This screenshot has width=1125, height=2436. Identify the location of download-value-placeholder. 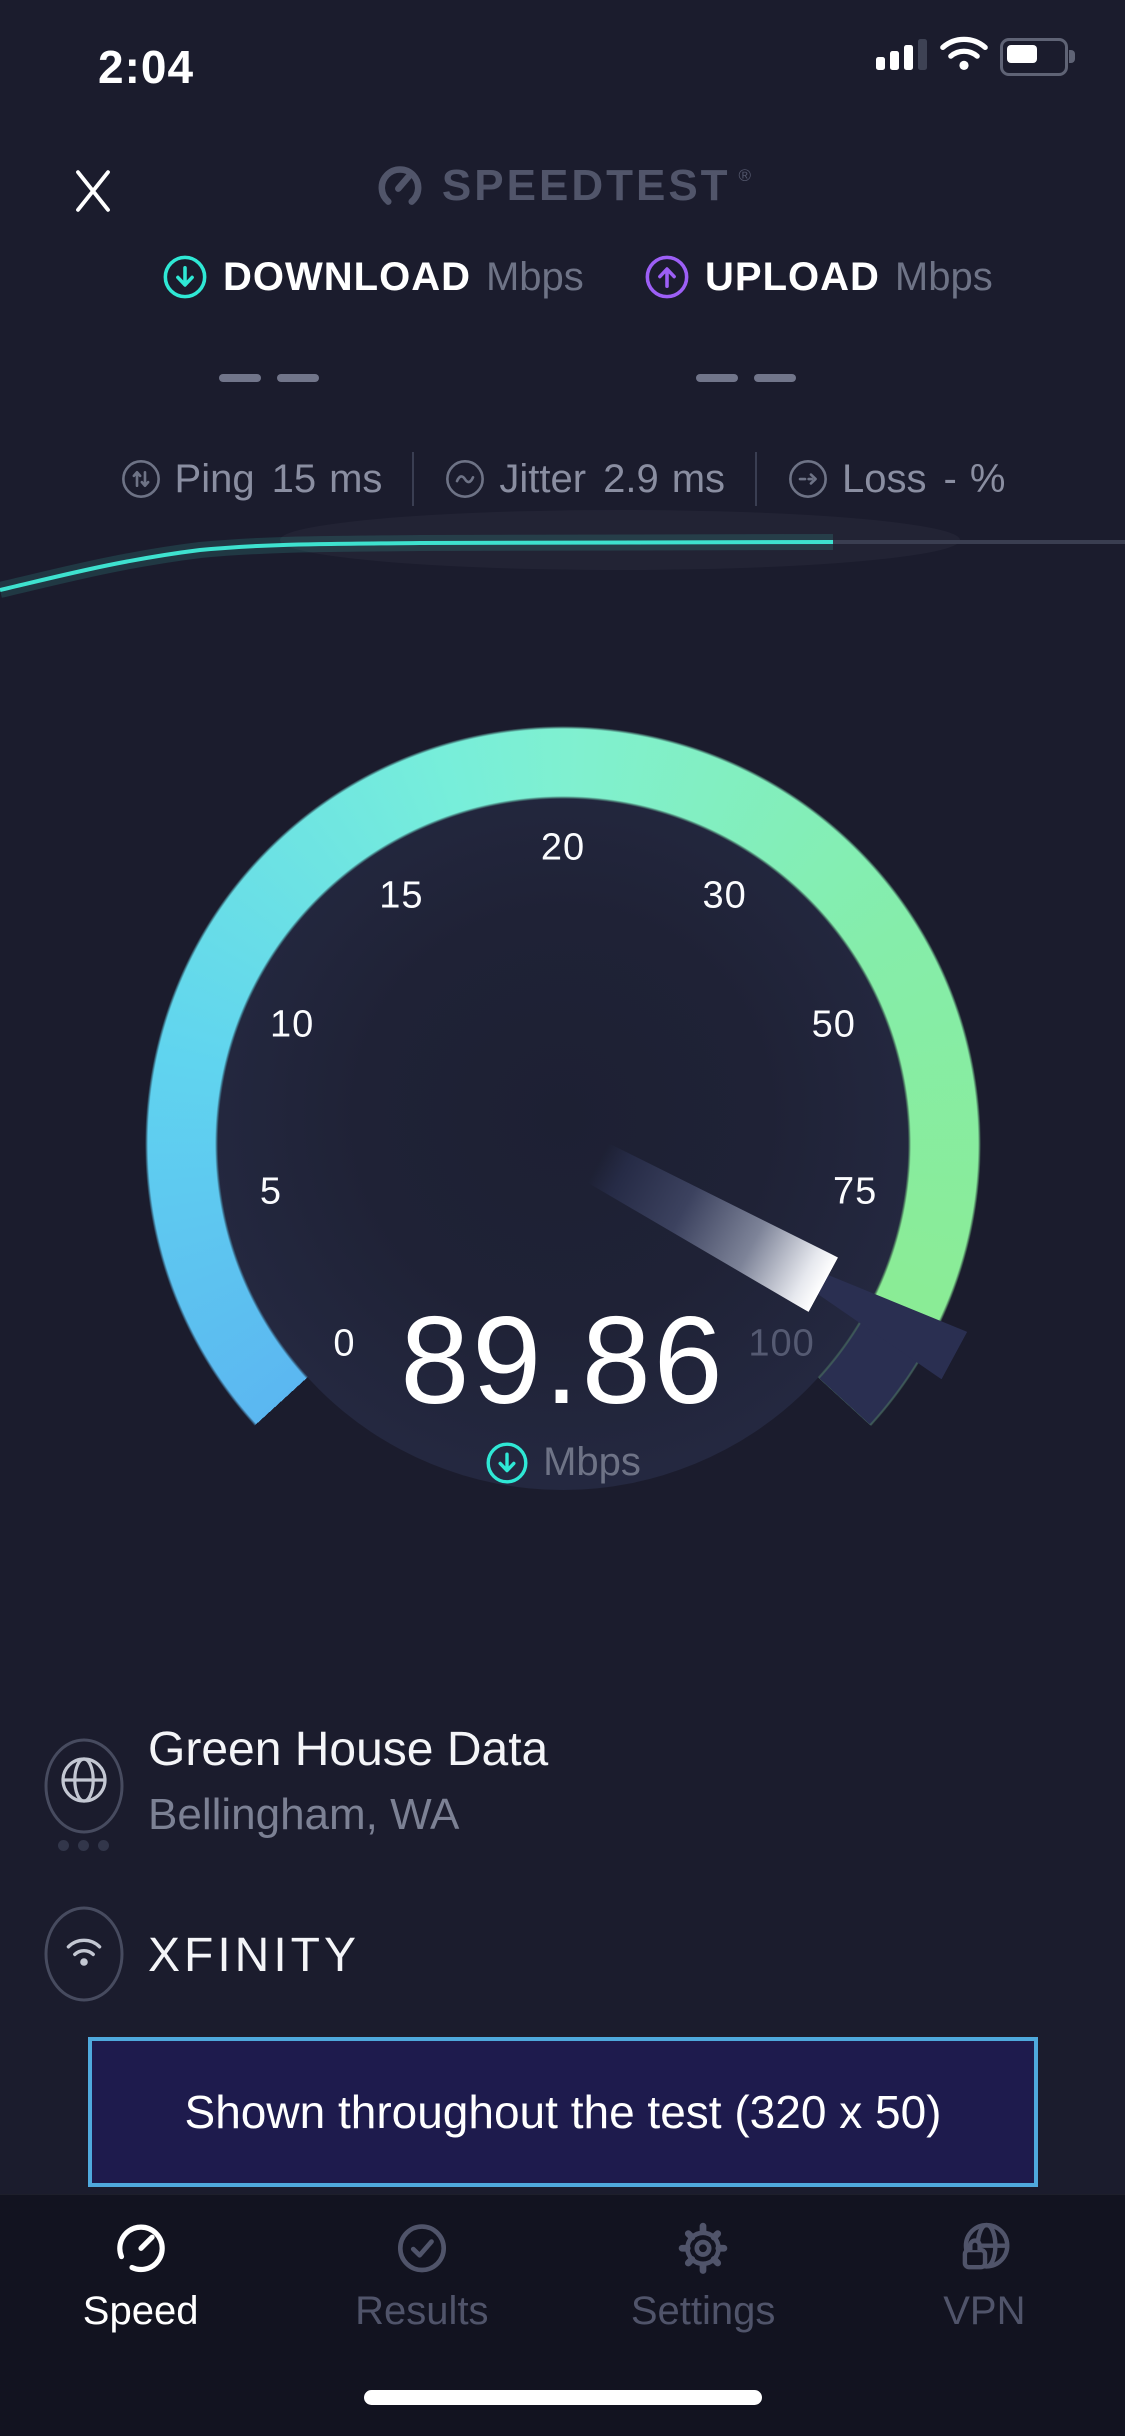
(269, 378).